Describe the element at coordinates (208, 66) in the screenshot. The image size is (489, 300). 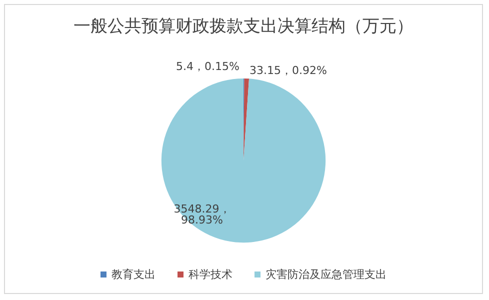
I see `data-label: 5.4，0.15%` at that location.